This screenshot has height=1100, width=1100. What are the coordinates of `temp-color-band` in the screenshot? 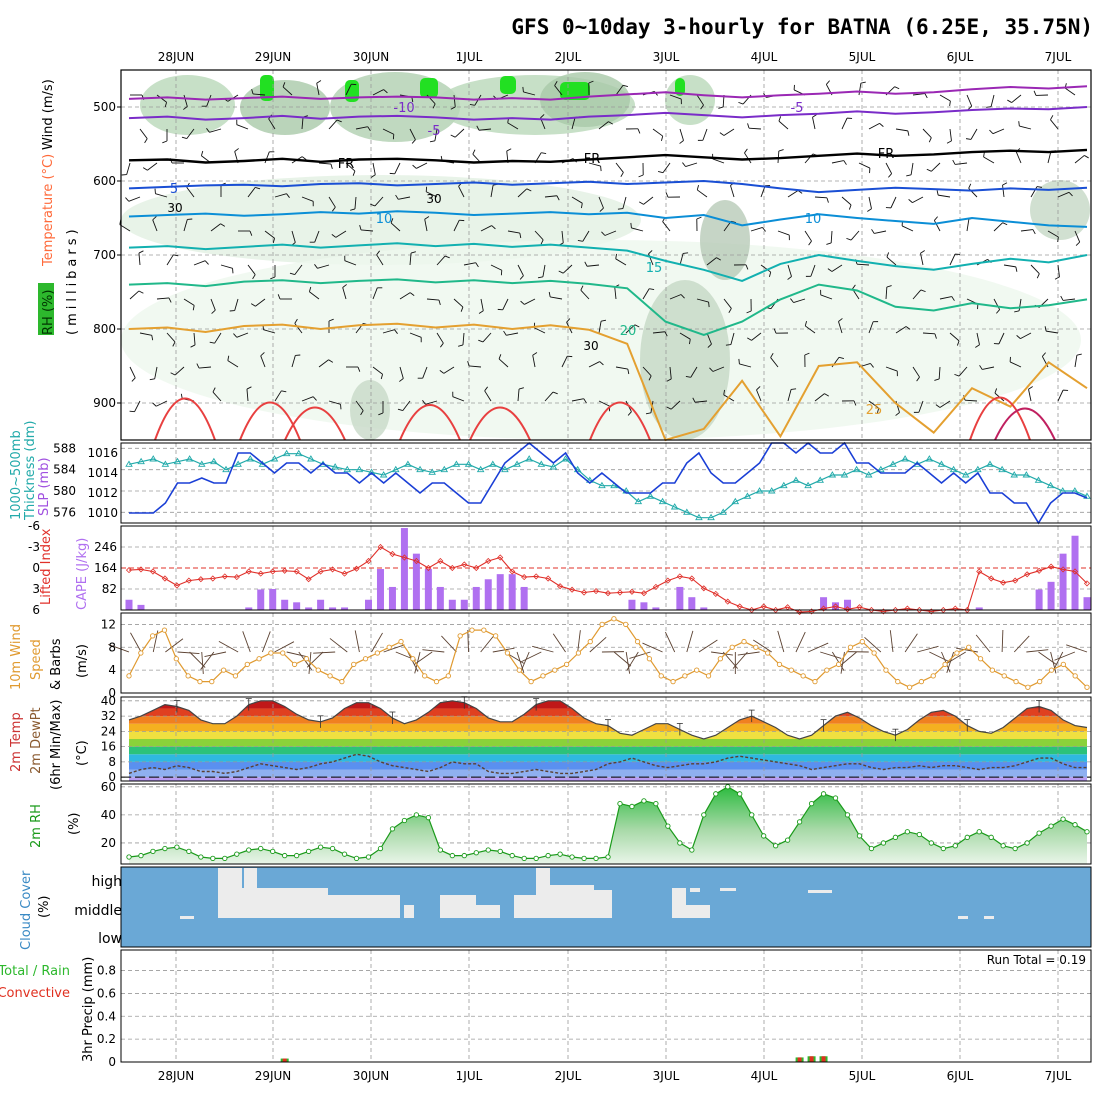 It's located at (608, 779).